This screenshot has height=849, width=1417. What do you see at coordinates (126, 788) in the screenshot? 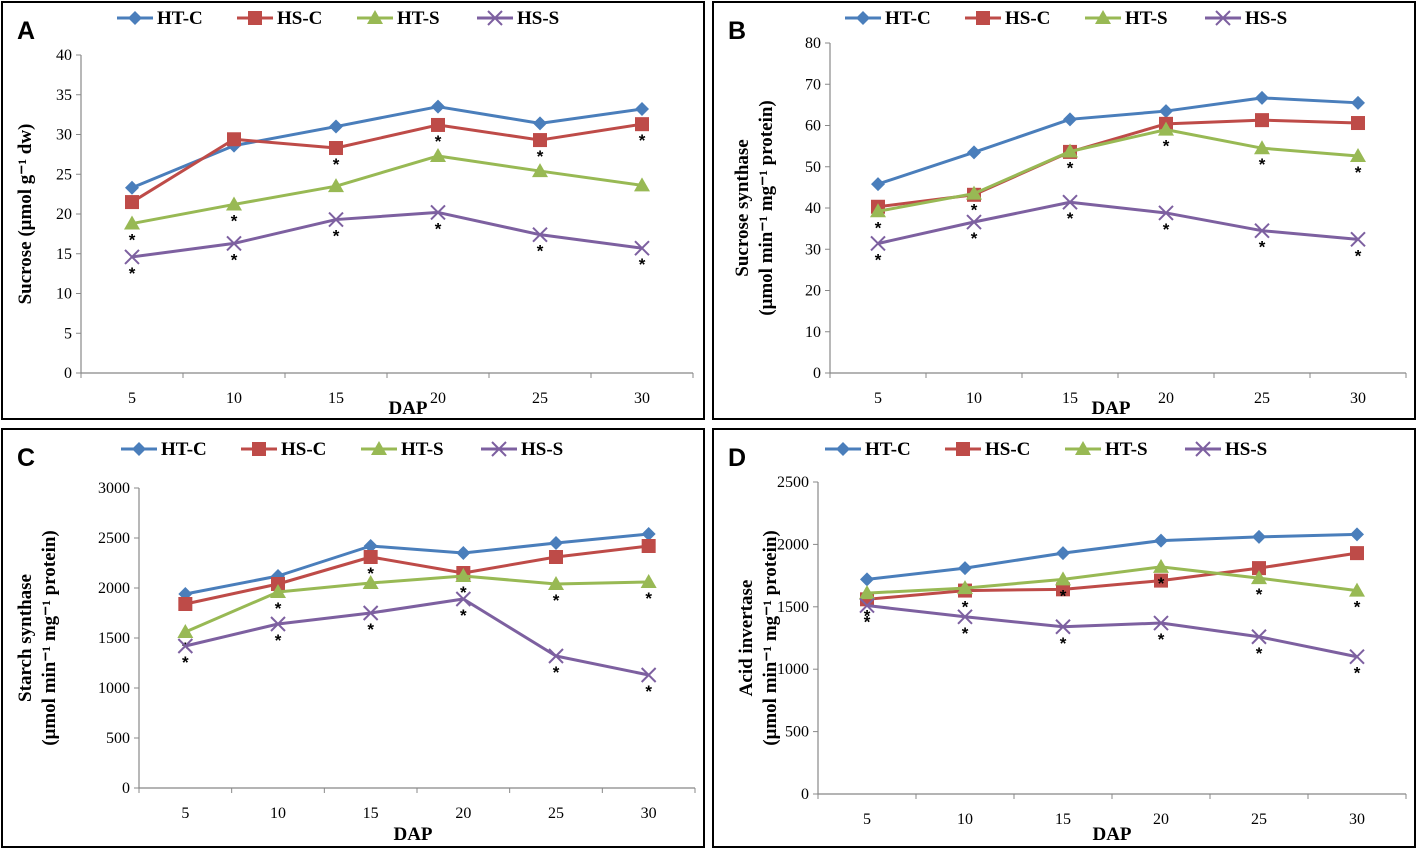
I see `y-tick-label: 0` at bounding box center [126, 788].